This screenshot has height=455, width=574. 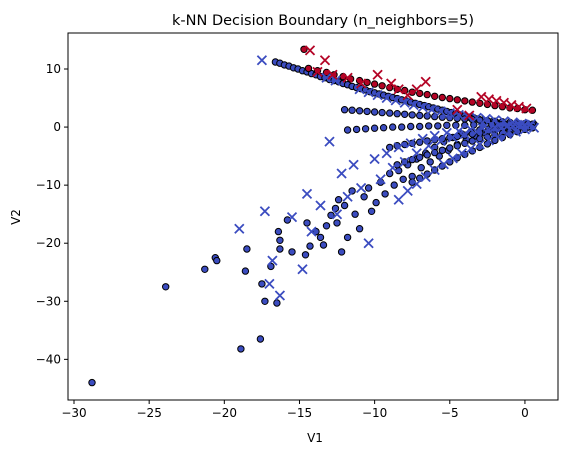 I want to click on x-axis-label: V1, so click(x=315, y=438).